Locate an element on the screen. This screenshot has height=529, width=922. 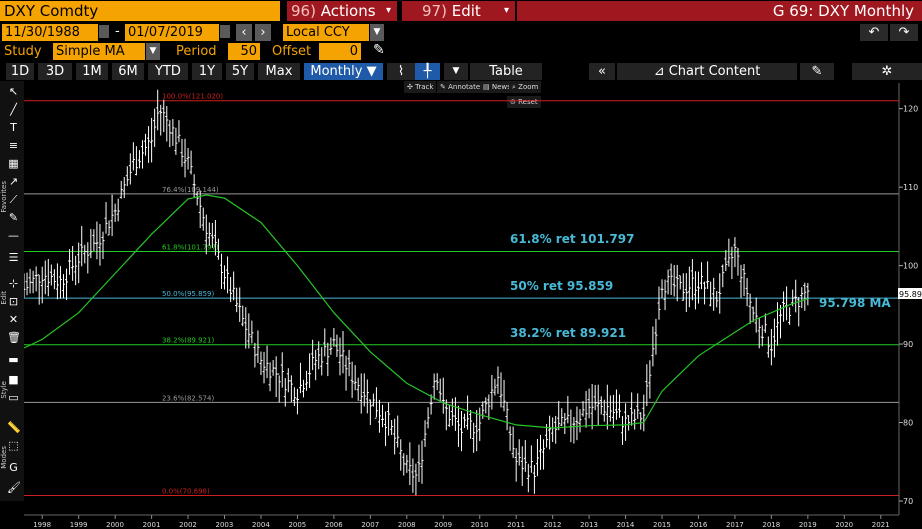
bar-chart-icon: ╀ is located at coordinates (427, 71).